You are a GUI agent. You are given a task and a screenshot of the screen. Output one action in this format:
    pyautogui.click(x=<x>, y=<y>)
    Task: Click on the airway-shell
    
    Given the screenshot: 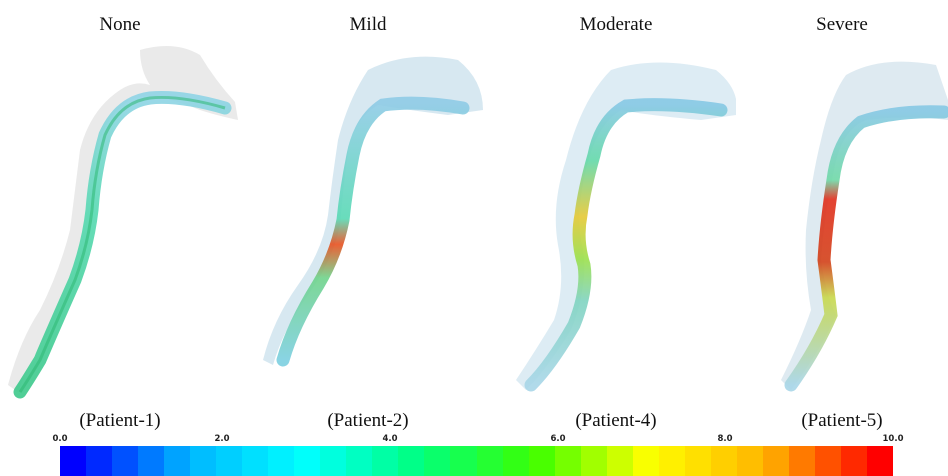 What is the action you would take?
    pyautogui.click(x=864, y=226)
    